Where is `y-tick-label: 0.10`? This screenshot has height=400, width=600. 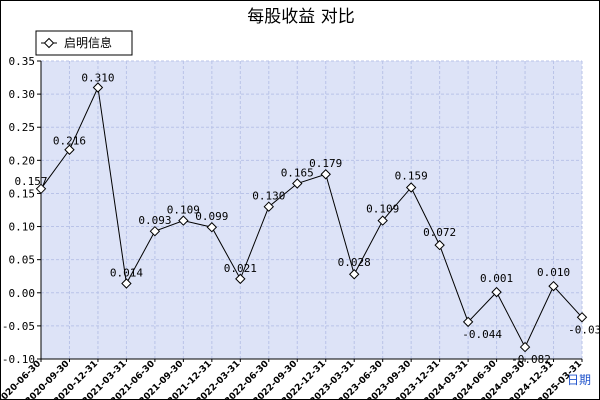
y-tick-label: 0.10 is located at coordinates (22, 227).